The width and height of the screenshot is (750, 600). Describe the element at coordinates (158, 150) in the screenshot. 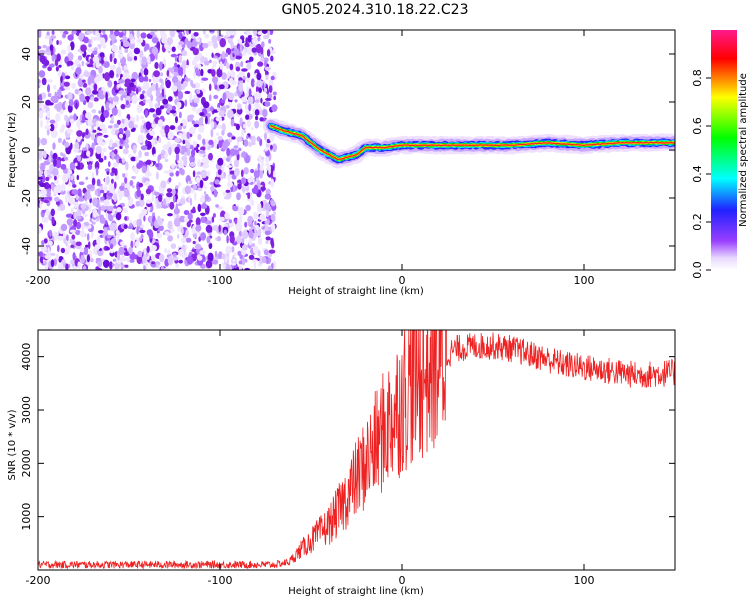

I see `noise-speckle-region` at that location.